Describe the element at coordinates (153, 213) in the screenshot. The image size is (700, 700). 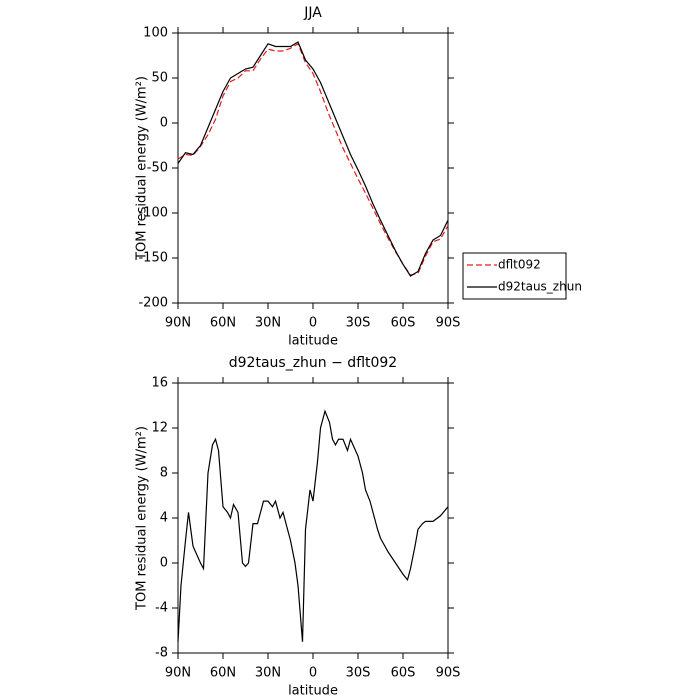
I see `y-tick-label: -100` at that location.